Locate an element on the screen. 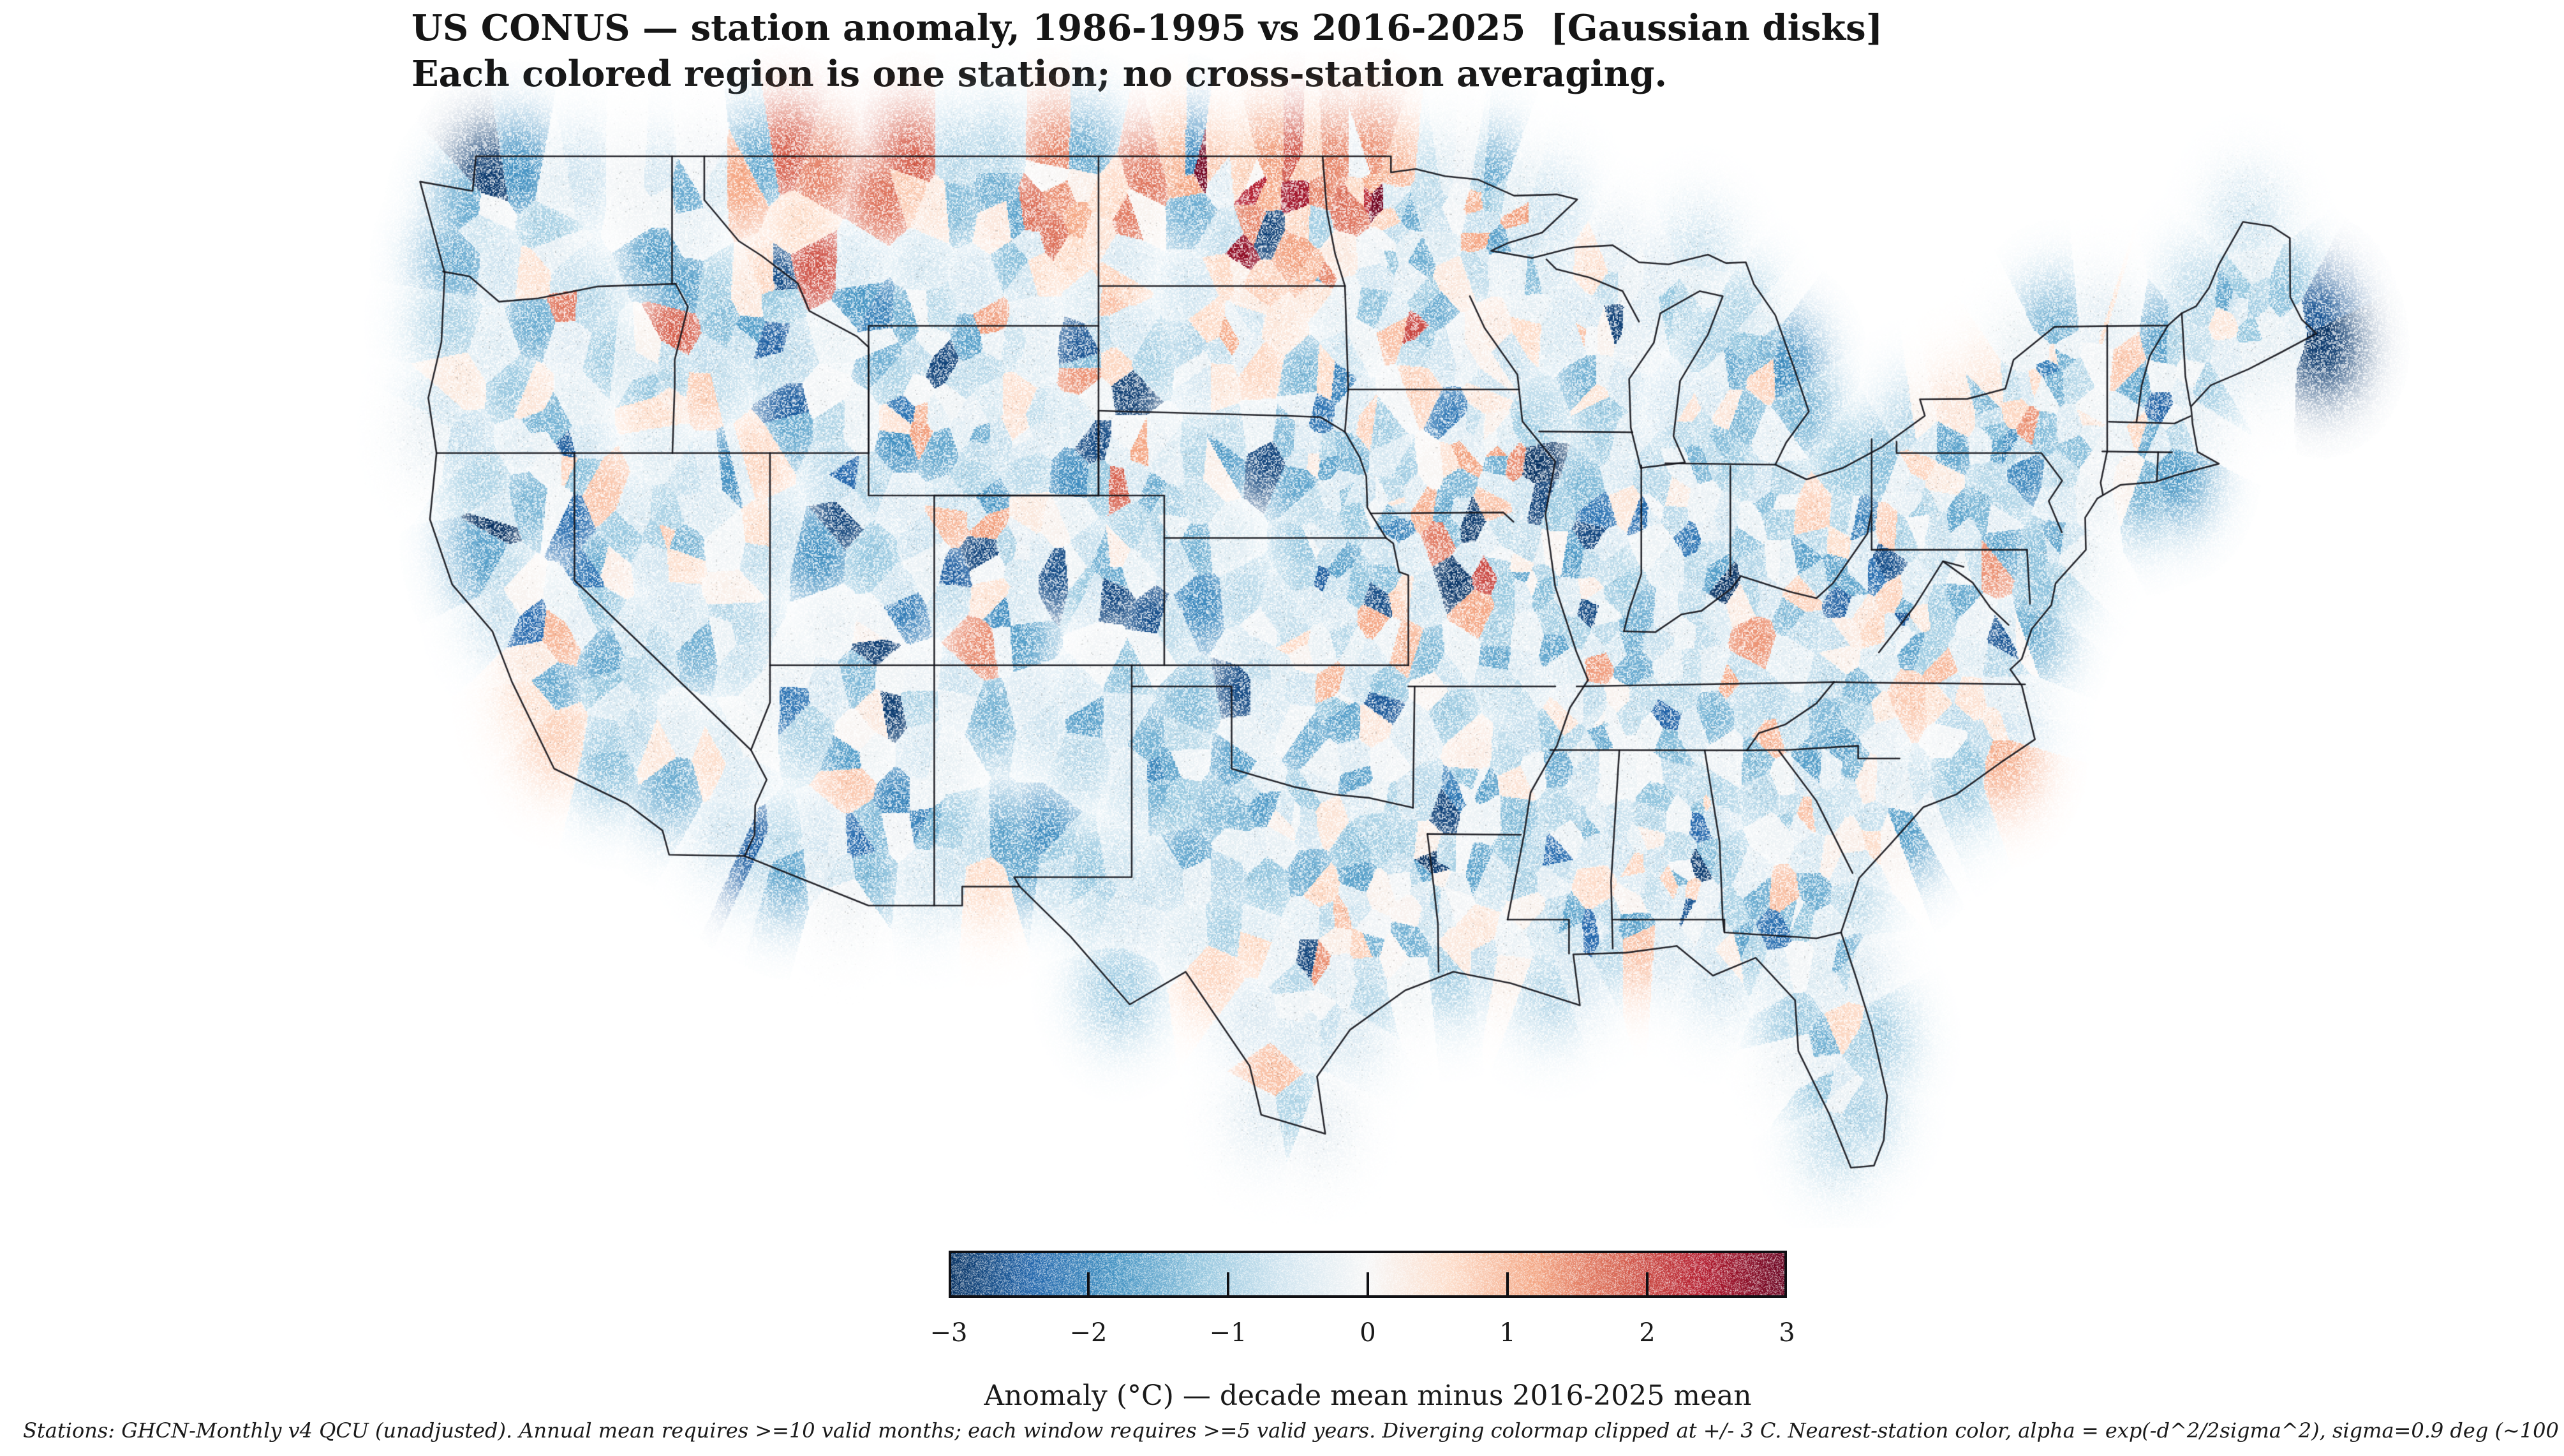 Image resolution: width=2564 pixels, height=1456 pixels. colorbar-tick-label: 1 is located at coordinates (1507, 1333).